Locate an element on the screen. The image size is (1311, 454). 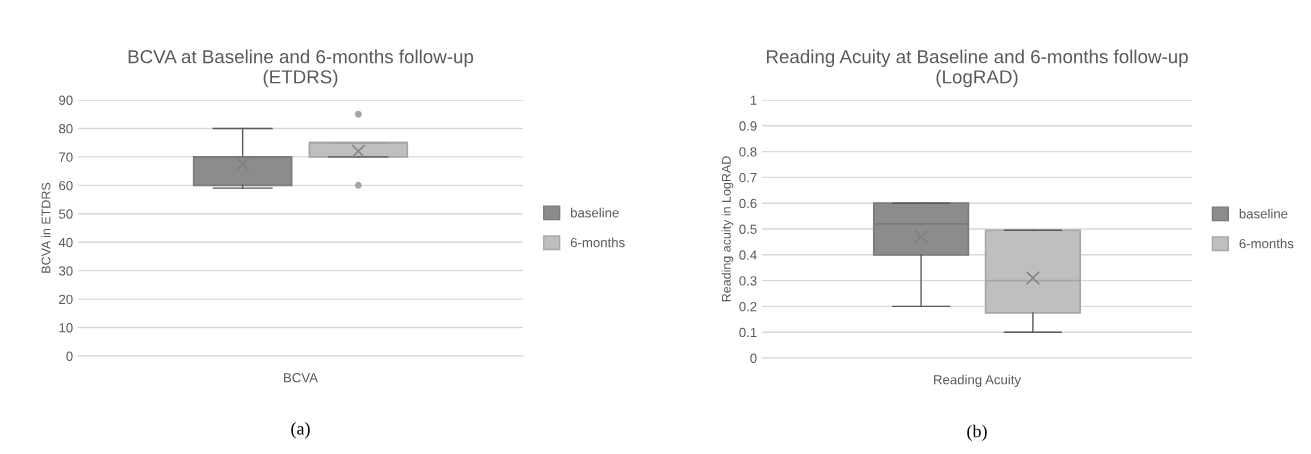
y-tick-label: 0.9 is located at coordinates (748, 126).